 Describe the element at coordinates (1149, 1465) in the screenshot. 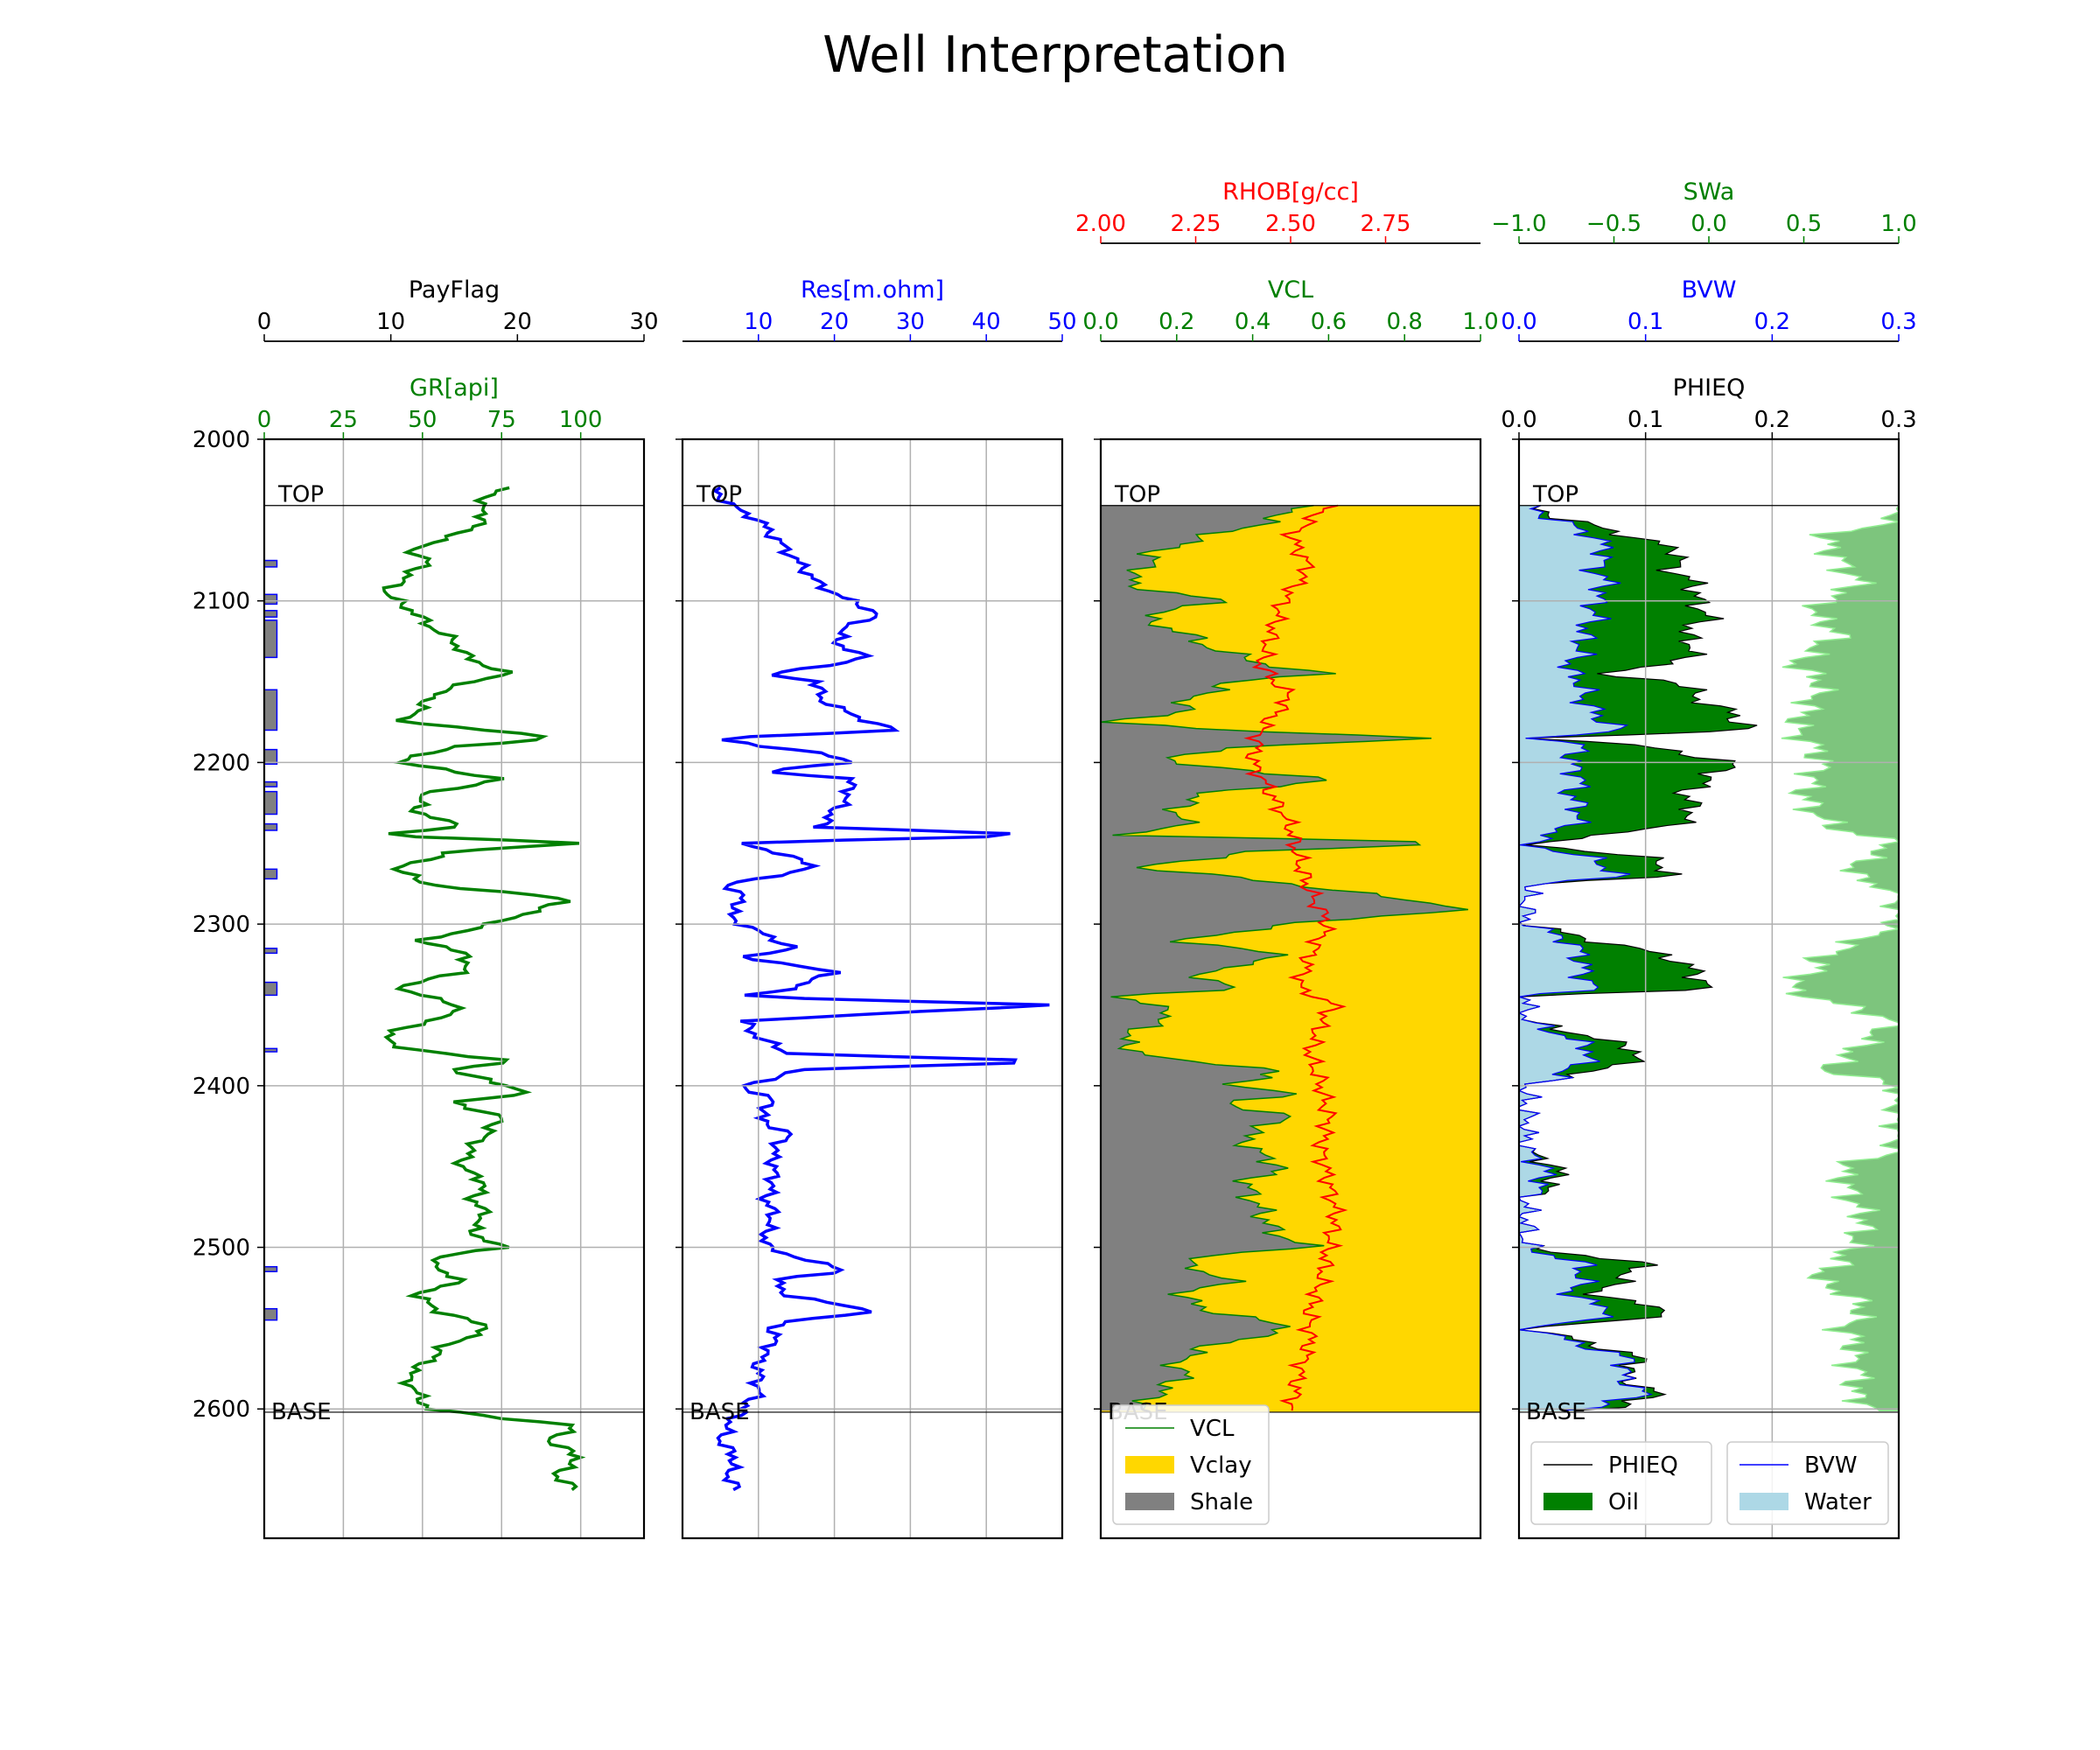

I see `legend-swatch-vclay` at that location.